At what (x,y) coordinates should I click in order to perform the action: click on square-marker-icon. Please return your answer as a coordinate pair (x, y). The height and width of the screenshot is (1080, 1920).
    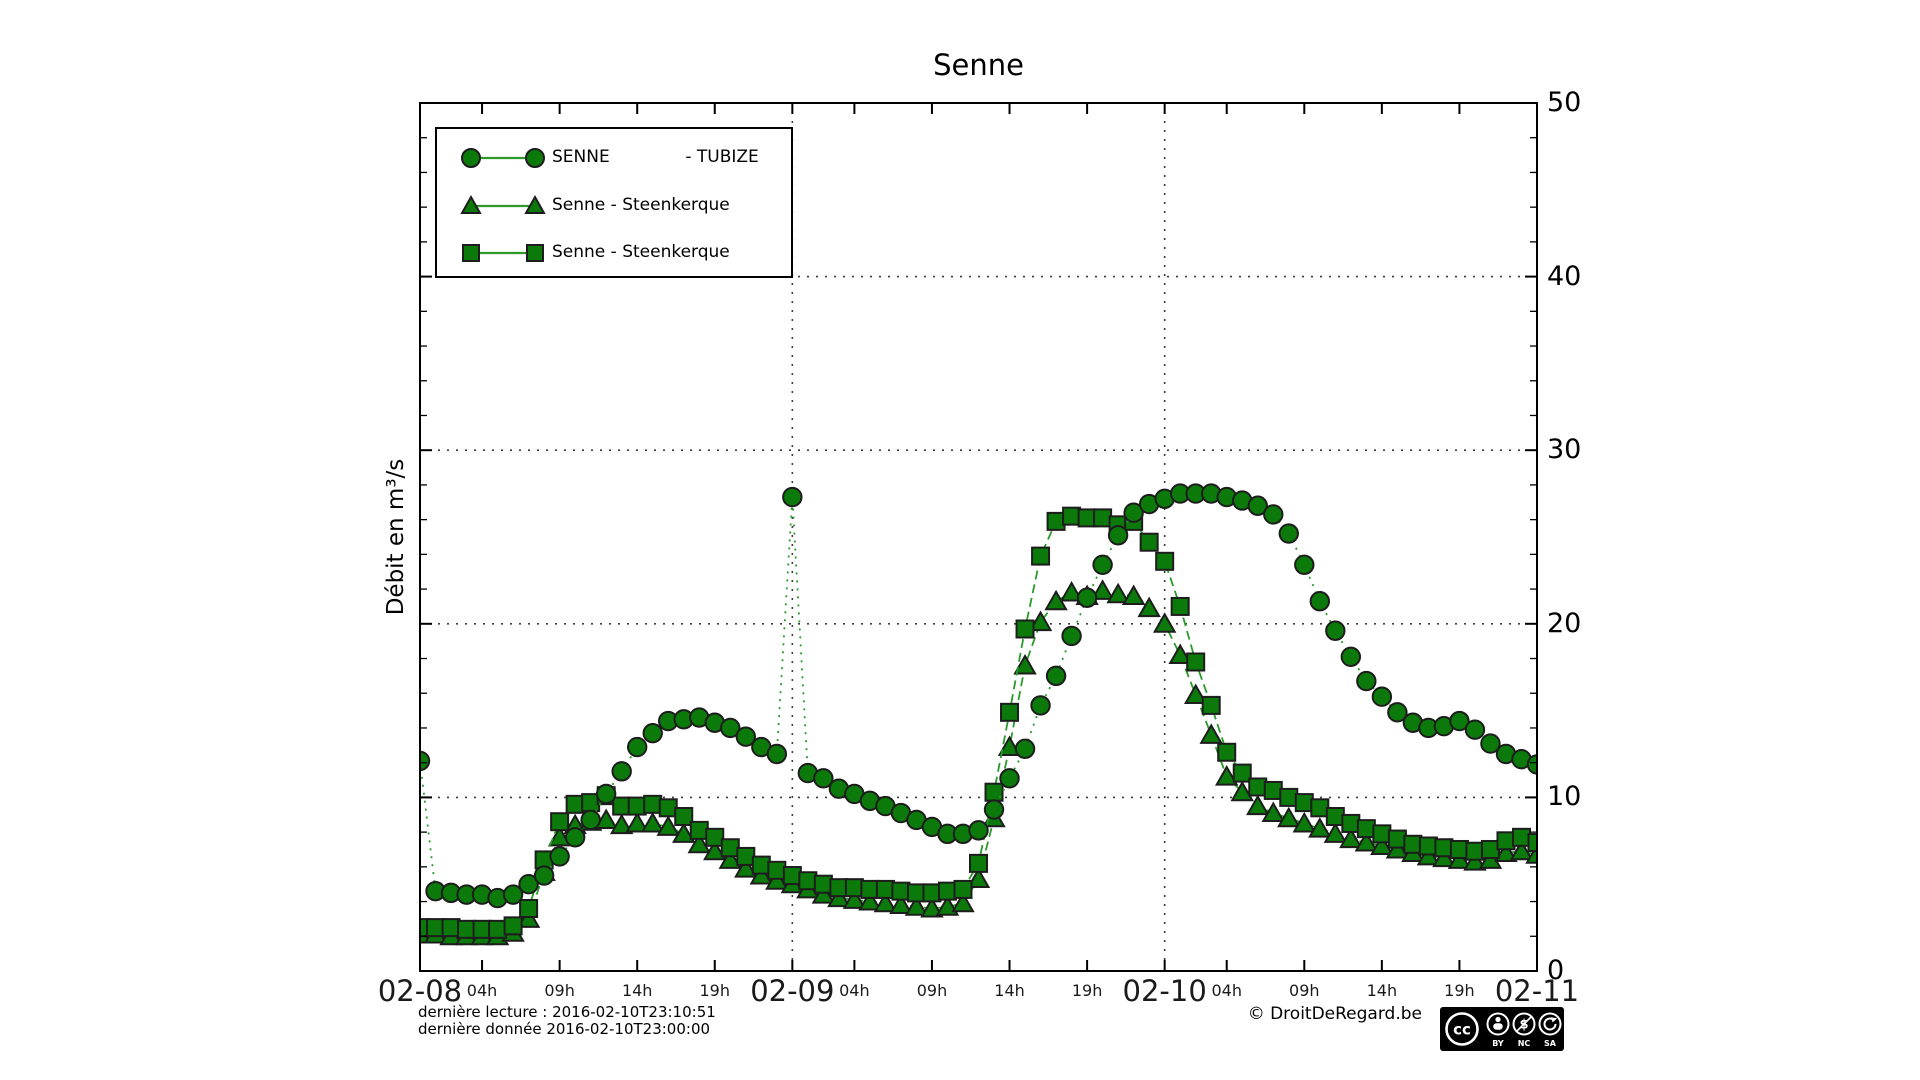
    Looking at the image, I should click on (503, 255).